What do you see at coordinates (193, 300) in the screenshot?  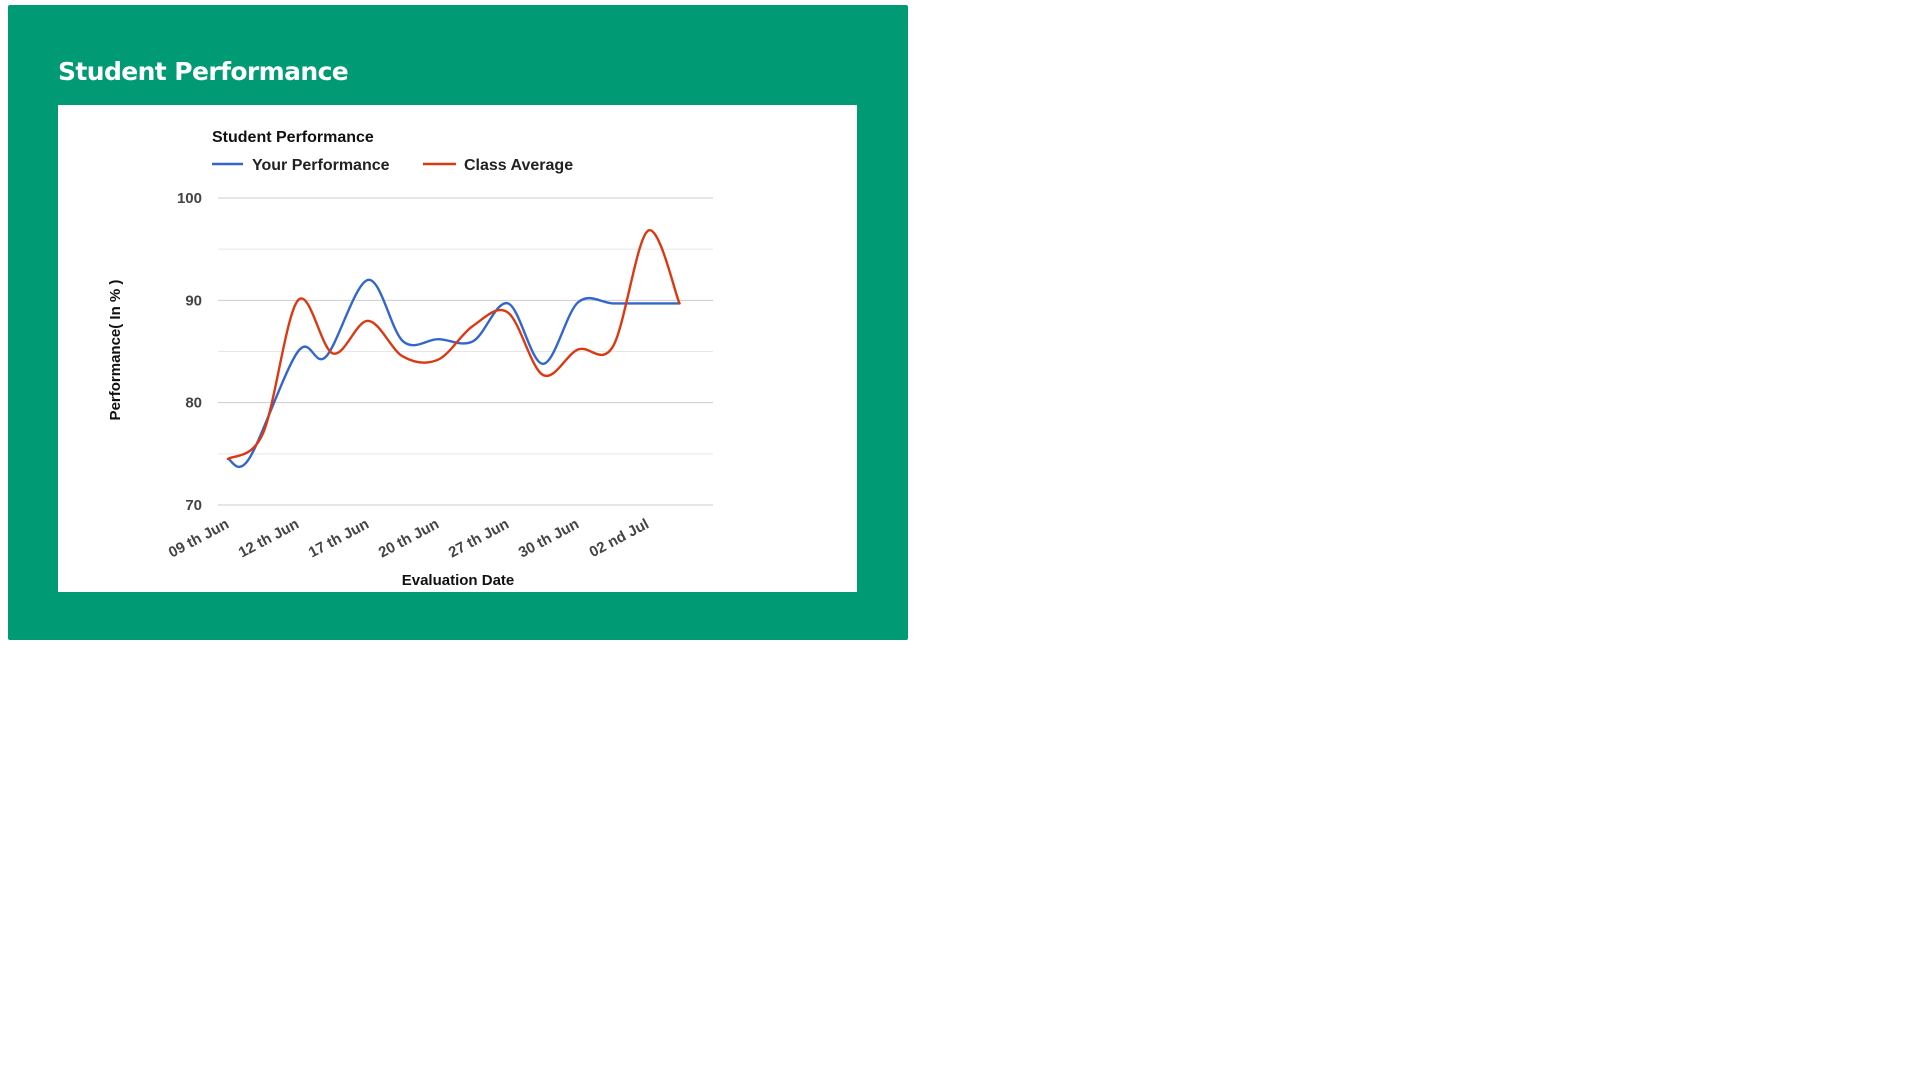 I see `y-tick-label: 90` at bounding box center [193, 300].